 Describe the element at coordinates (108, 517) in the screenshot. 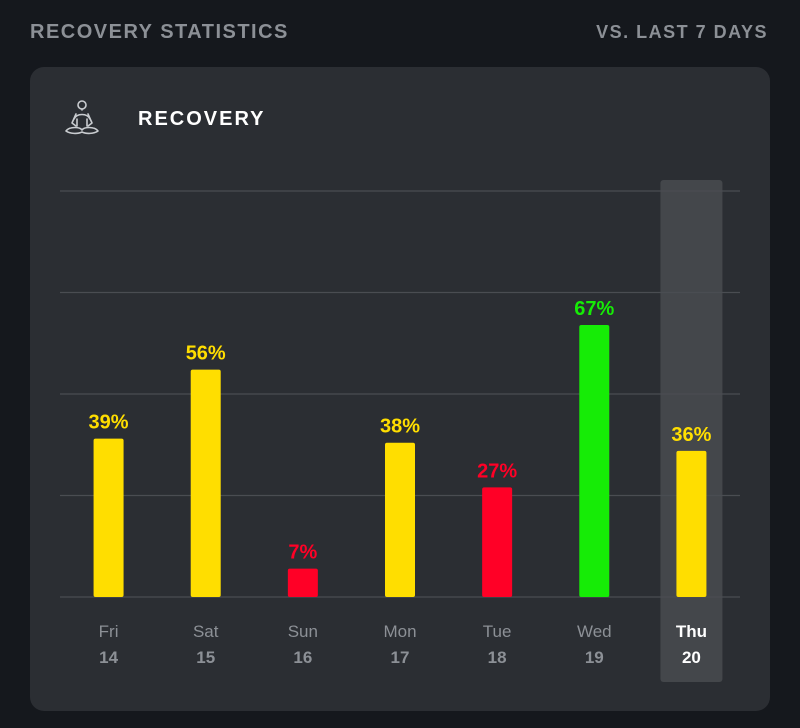

I see `bar-fri` at that location.